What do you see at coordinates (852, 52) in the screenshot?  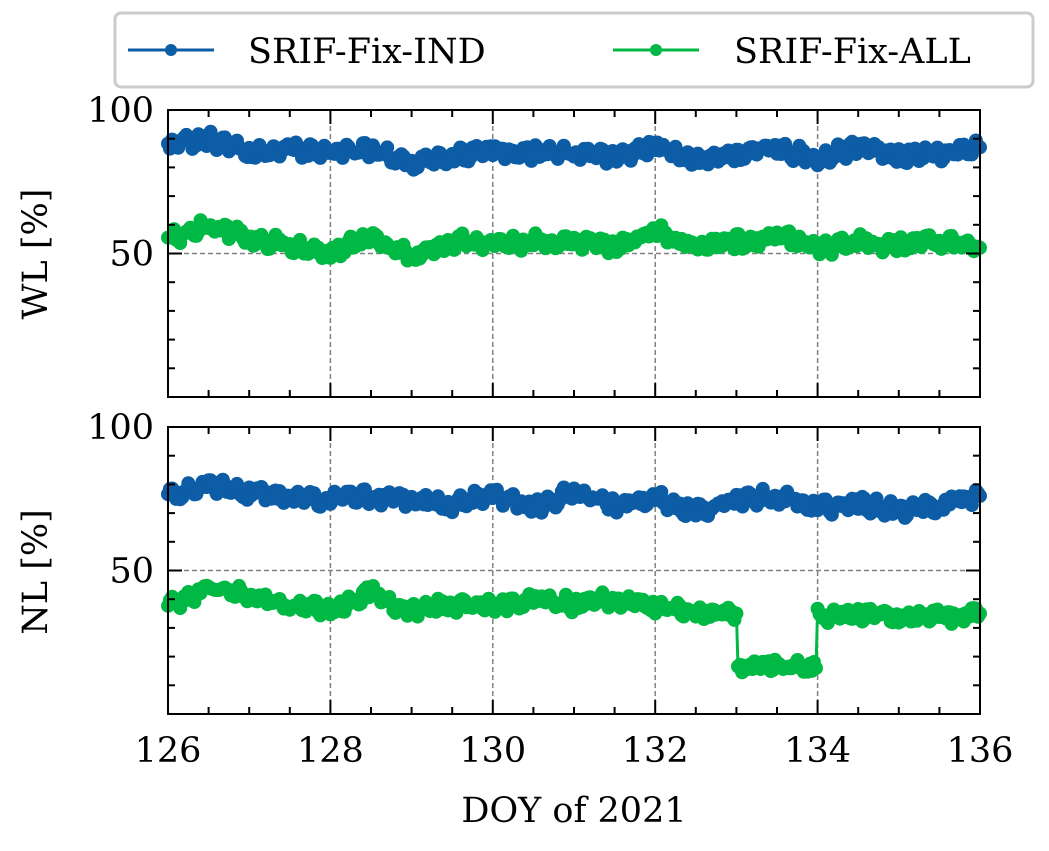 I see `legend-label-all: SRIF-Fix-ALL` at bounding box center [852, 52].